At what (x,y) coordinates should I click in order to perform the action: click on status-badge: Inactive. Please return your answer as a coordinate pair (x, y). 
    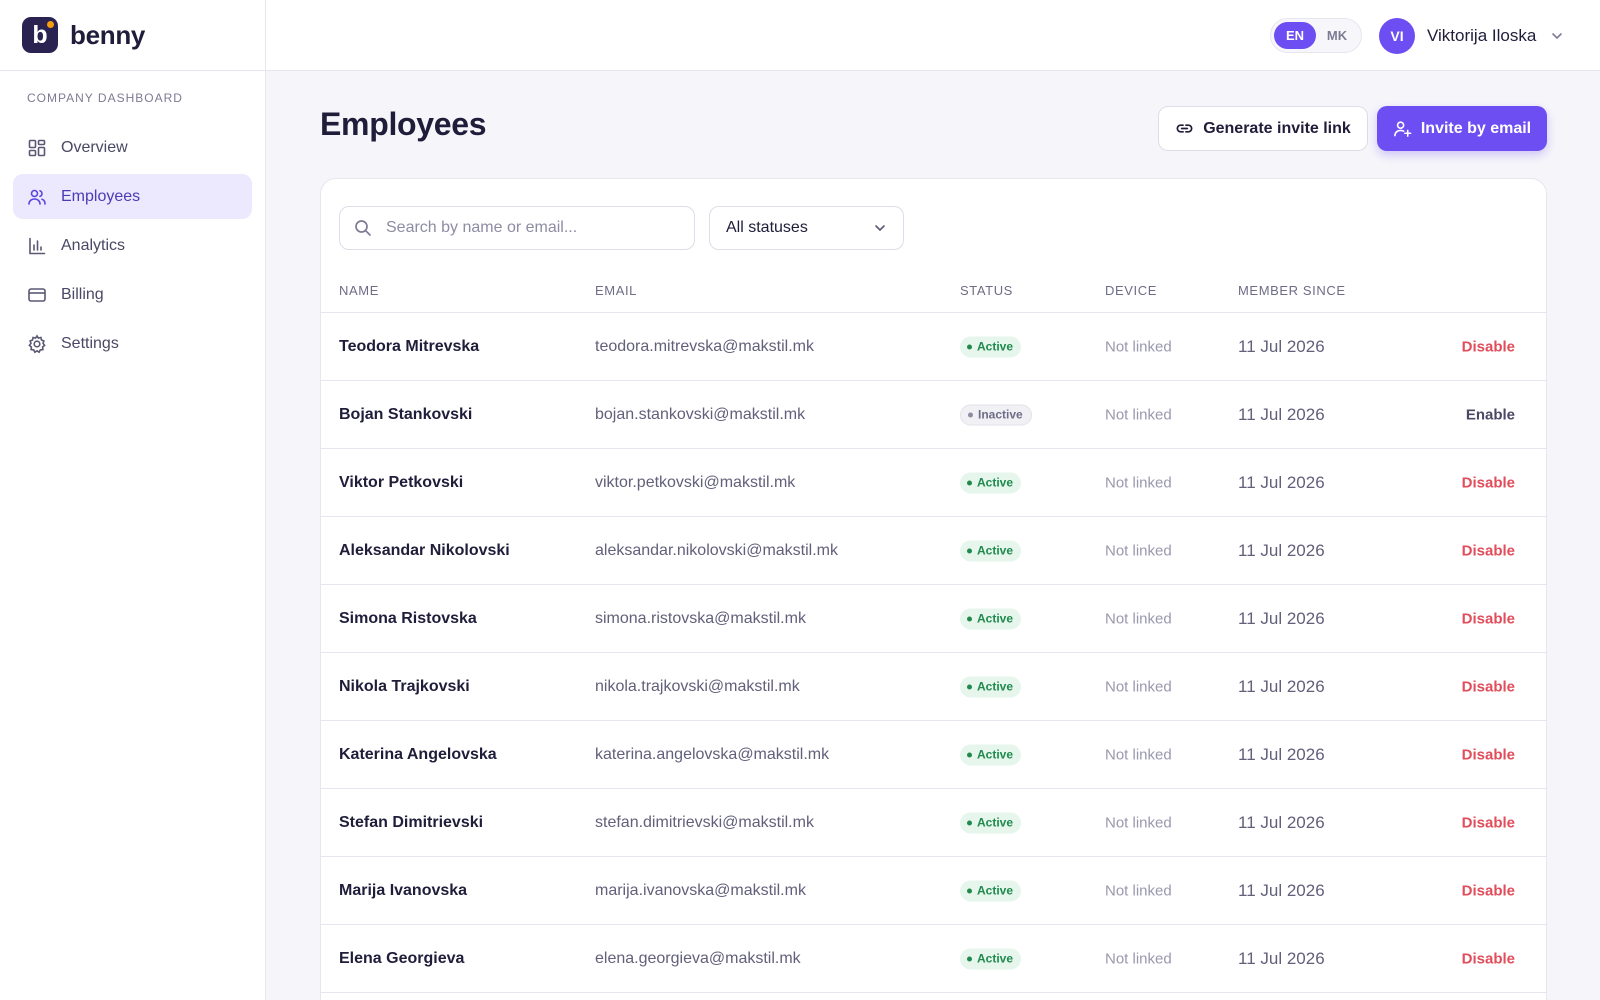
    Looking at the image, I should click on (996, 414).